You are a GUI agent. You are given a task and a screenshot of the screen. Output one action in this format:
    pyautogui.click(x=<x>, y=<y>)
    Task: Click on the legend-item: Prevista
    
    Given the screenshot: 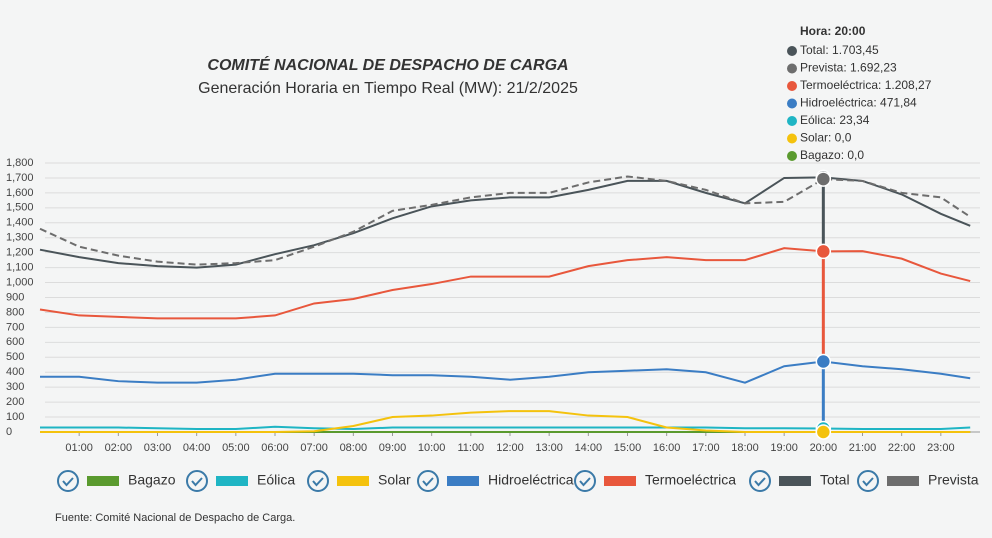 What is the action you would take?
    pyautogui.click(x=918, y=481)
    